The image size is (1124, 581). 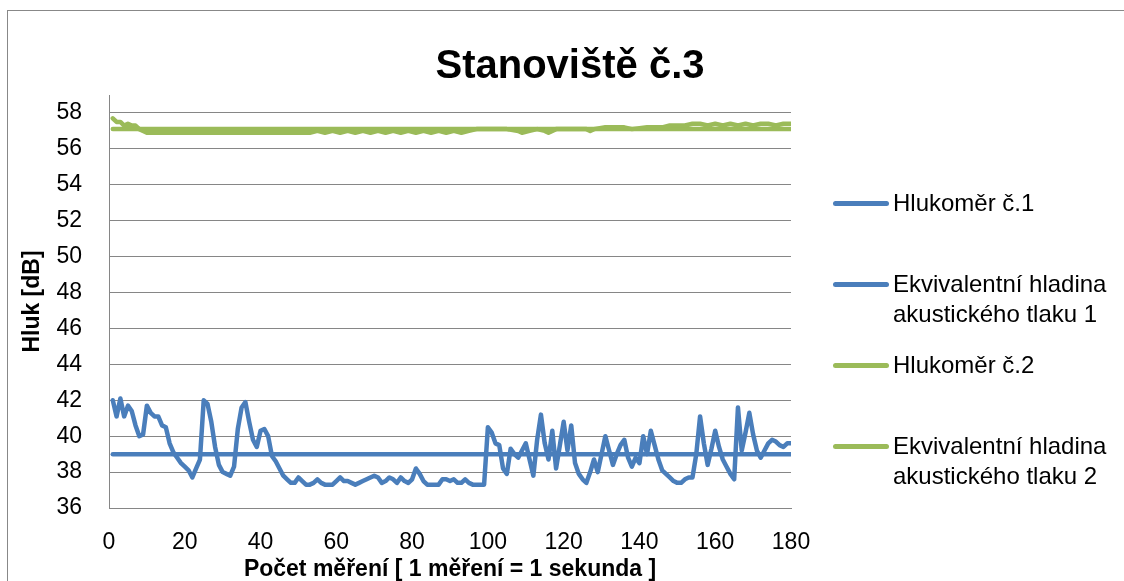 What do you see at coordinates (69, 111) in the screenshot?
I see `y-tick-label: 58` at bounding box center [69, 111].